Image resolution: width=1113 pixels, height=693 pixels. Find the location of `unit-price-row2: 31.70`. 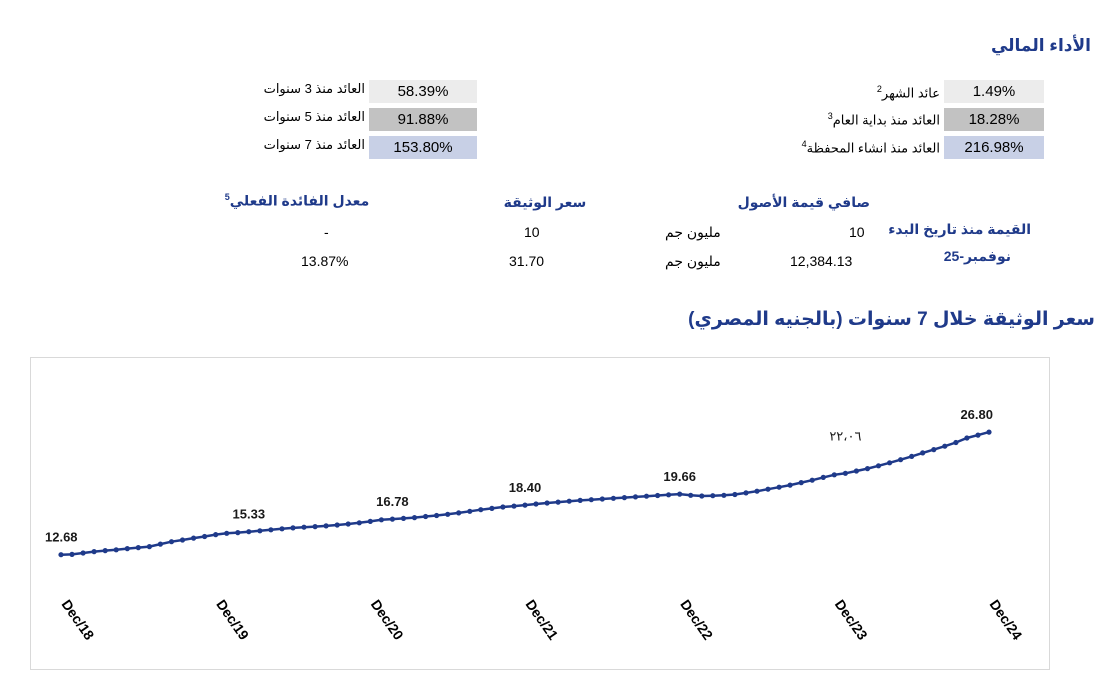

unit-price-row2: 31.70 is located at coordinates (527, 261).